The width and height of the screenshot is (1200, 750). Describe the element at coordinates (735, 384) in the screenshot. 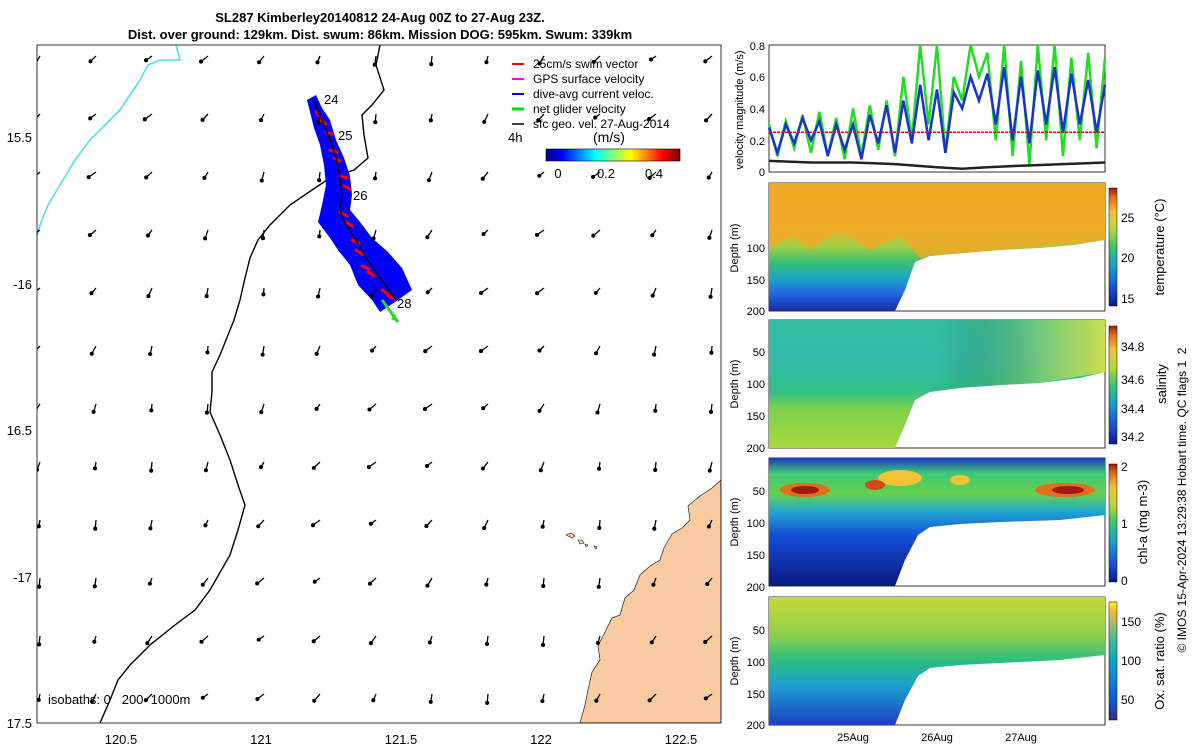

I see `sal-ylabel: Depth (m)` at that location.